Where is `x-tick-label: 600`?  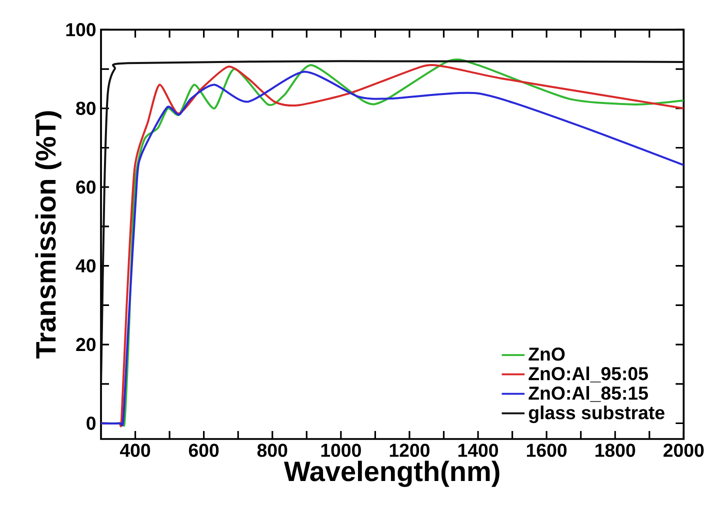
x-tick-label: 600 is located at coordinates (203, 450).